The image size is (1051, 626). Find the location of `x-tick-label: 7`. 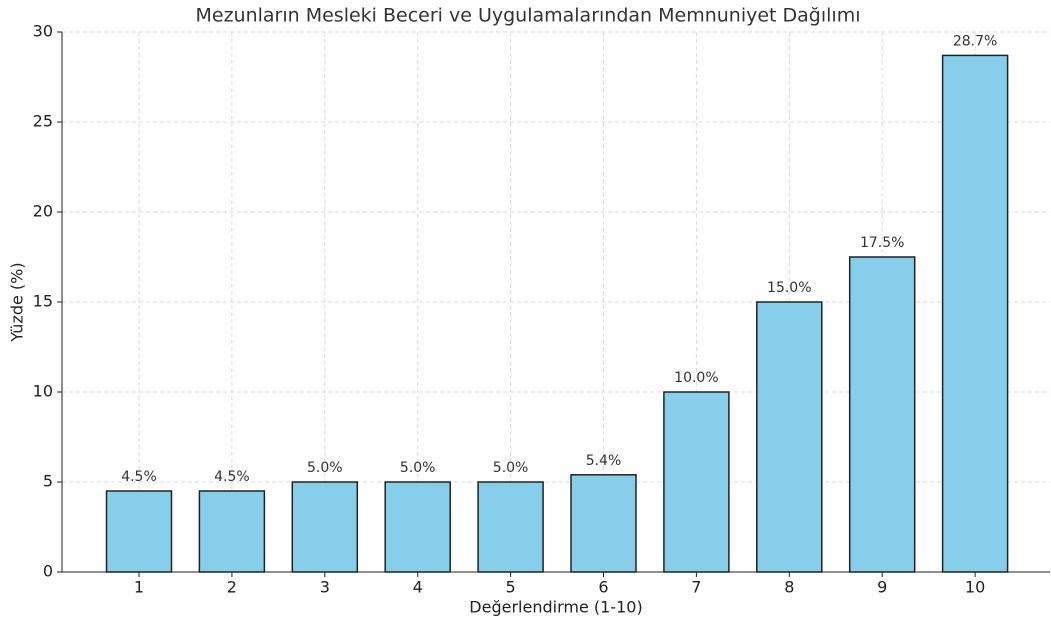

x-tick-label: 7 is located at coordinates (696, 587).